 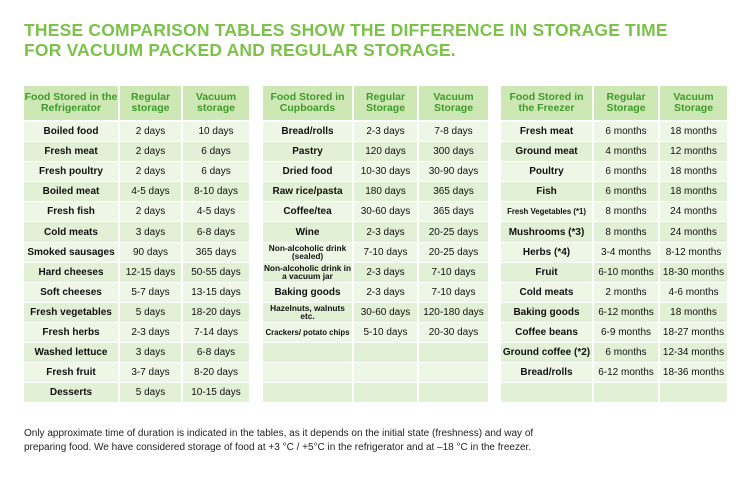 I want to click on vacuum-storage-cell: 300 days, so click(x=452, y=151).